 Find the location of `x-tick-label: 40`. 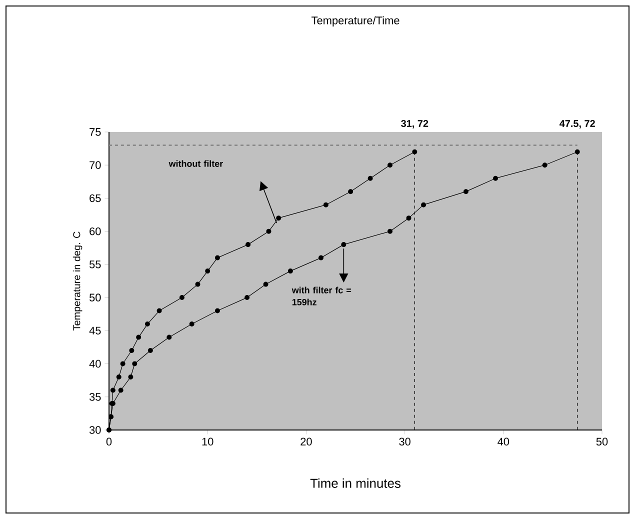

x-tick-label: 40 is located at coordinates (504, 442).